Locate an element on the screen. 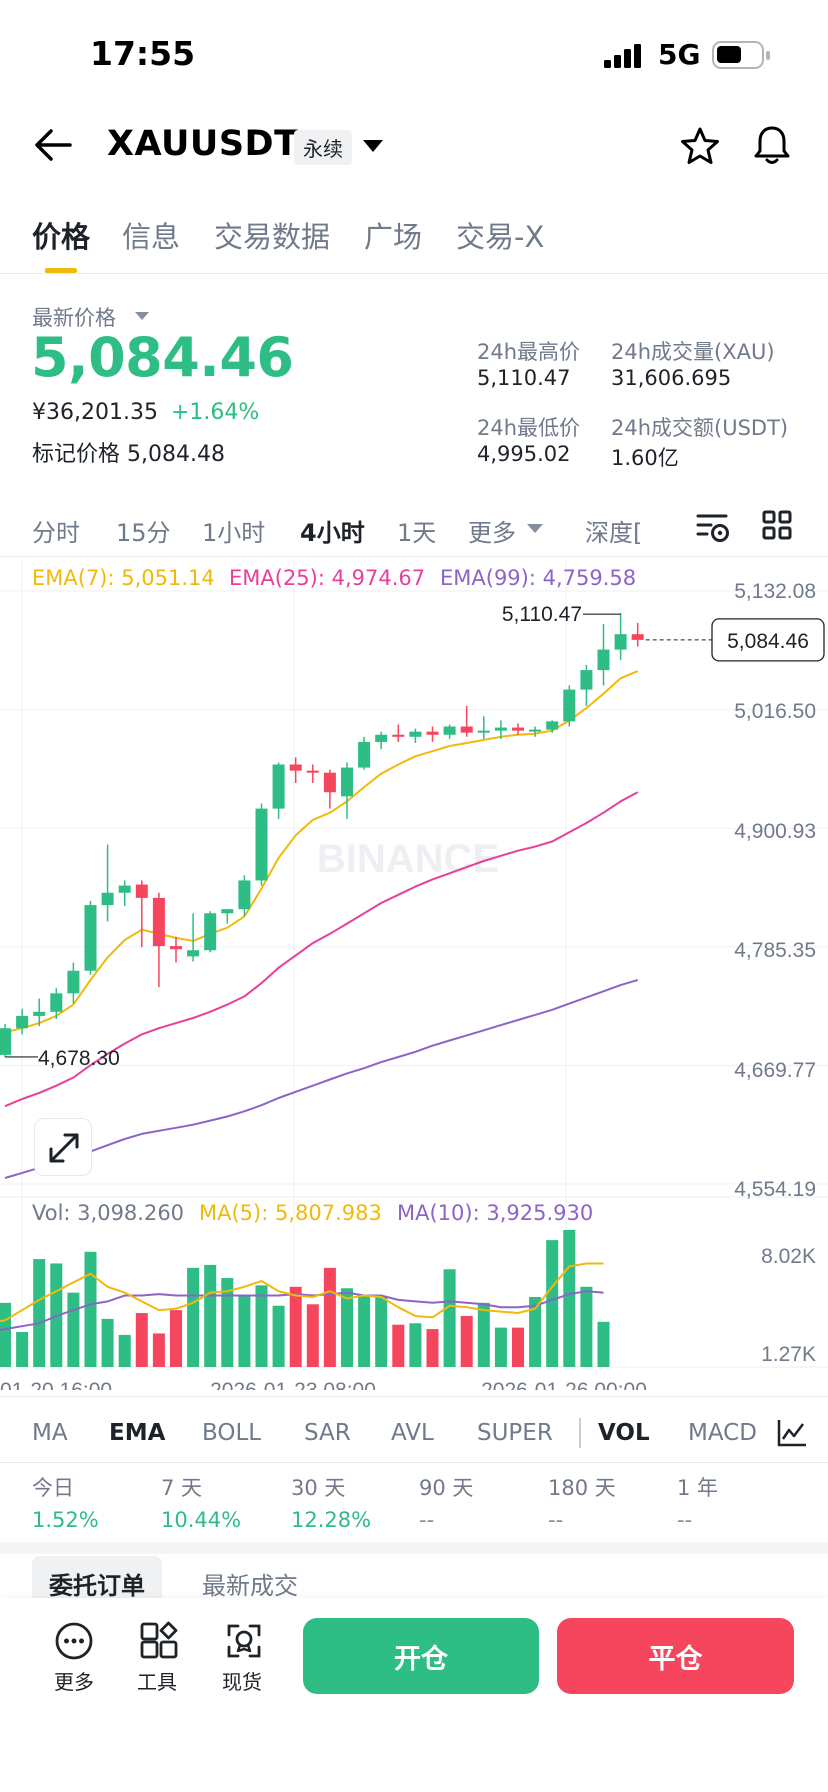 This screenshot has width=828, height=1792. perf-90d-value: -- is located at coordinates (427, 1520).